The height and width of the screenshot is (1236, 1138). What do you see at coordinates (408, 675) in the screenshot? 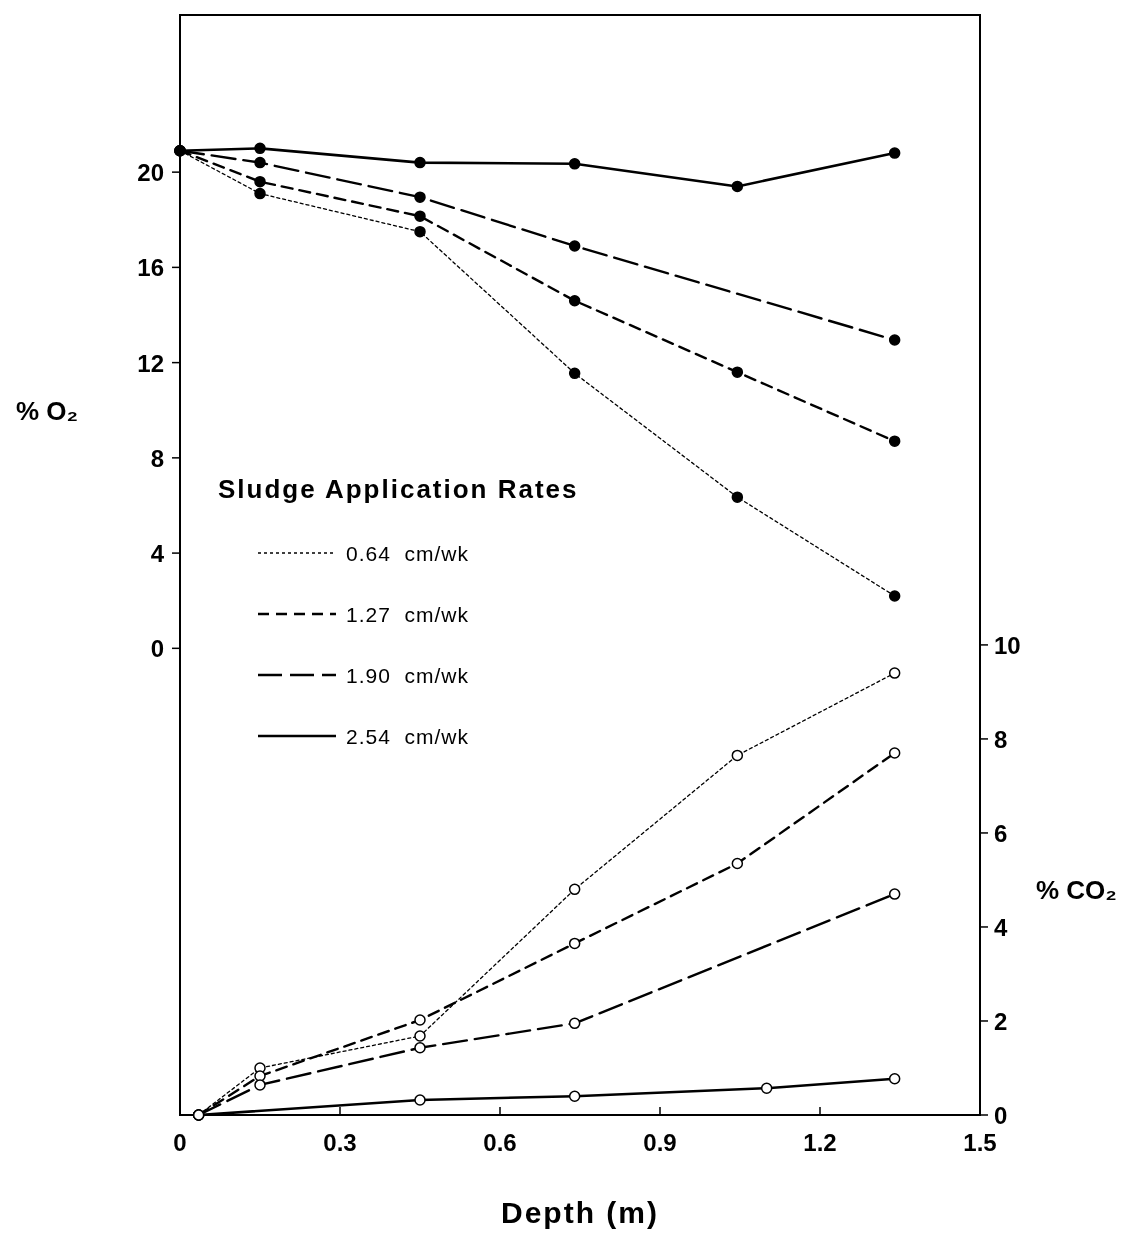
I see `legend-label: 1.90 cm/wk` at bounding box center [408, 675].